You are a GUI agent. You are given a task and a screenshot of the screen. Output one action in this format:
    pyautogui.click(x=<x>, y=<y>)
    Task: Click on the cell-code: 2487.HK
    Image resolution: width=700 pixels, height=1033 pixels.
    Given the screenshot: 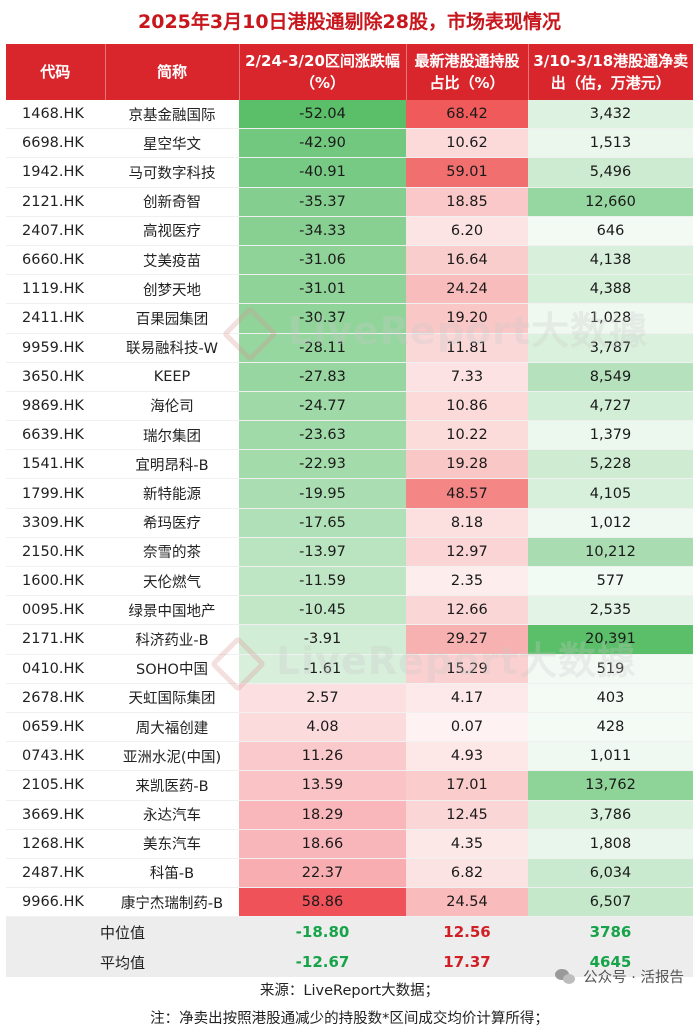 What is the action you would take?
    pyautogui.click(x=55, y=873)
    